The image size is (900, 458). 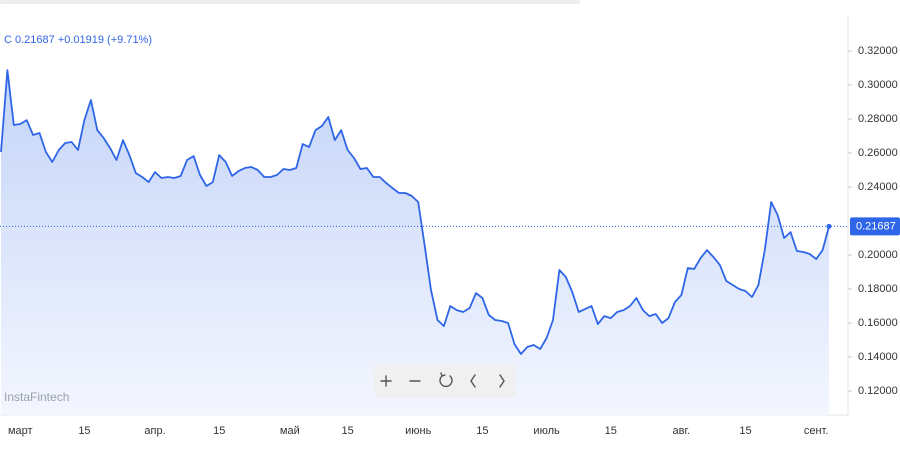 What do you see at coordinates (418, 431) in the screenshot?
I see `x-tick-label: июнь` at bounding box center [418, 431].